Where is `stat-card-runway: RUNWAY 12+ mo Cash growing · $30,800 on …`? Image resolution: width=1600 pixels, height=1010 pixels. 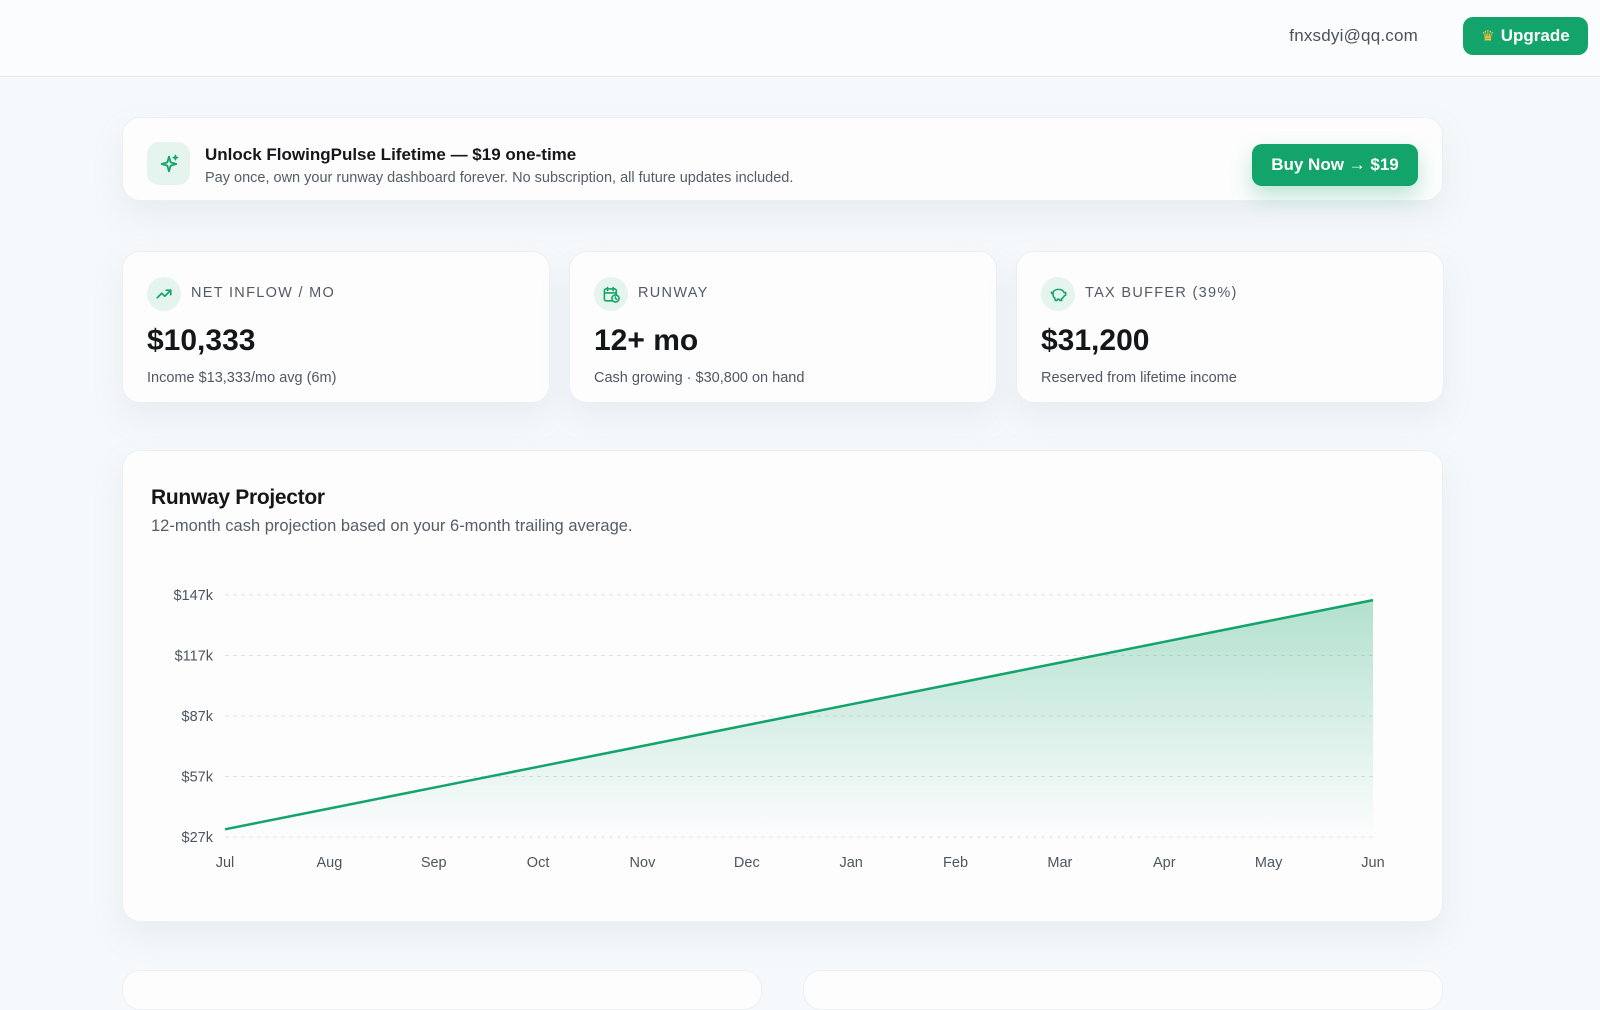 stat-card-runway: RUNWAY 12+ mo Cash growing · $30,800 on … is located at coordinates (783, 327).